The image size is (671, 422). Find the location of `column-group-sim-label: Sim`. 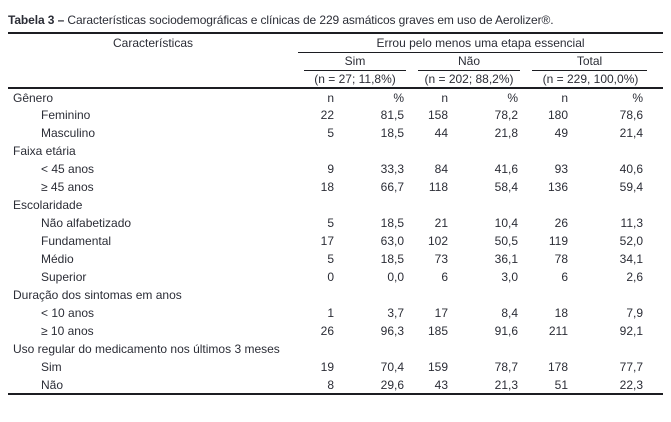

column-group-sim-label: Sim is located at coordinates (355, 62).